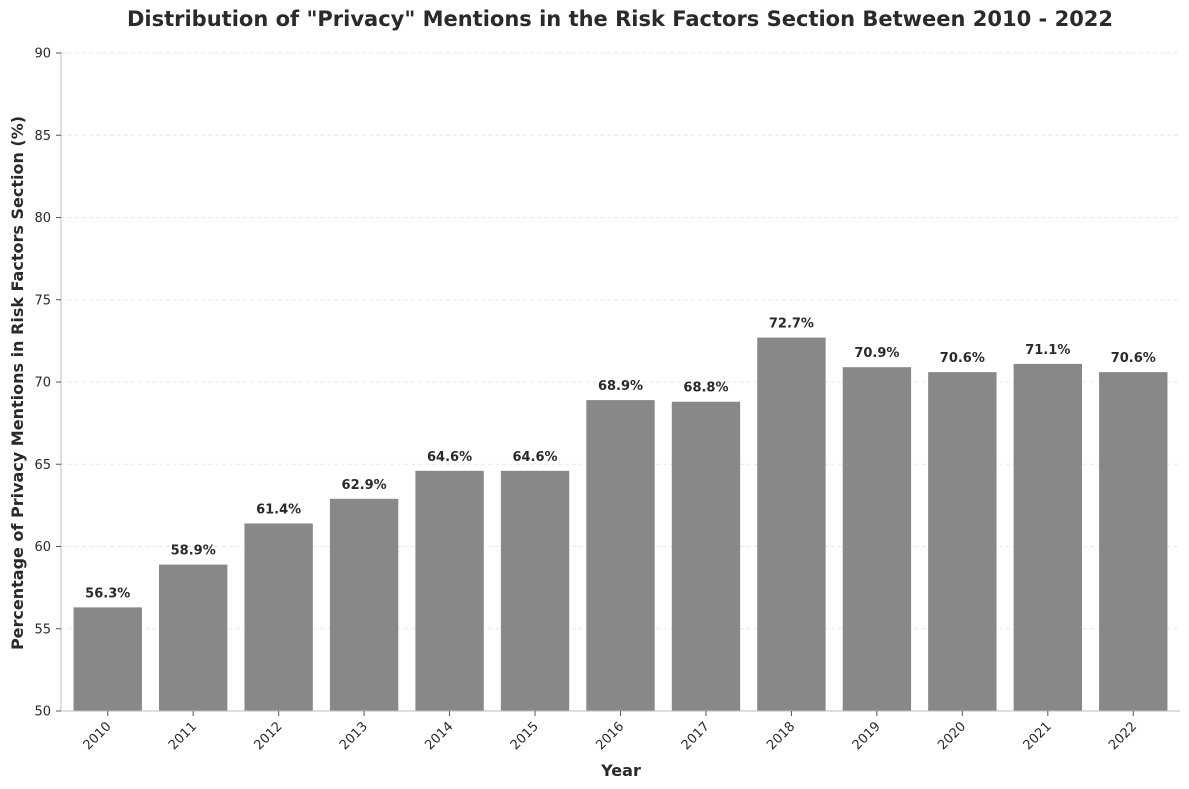 Image resolution: width=1189 pixels, height=789 pixels. What do you see at coordinates (183, 736) in the screenshot?
I see `x-tick-label-2011: 2011` at bounding box center [183, 736].